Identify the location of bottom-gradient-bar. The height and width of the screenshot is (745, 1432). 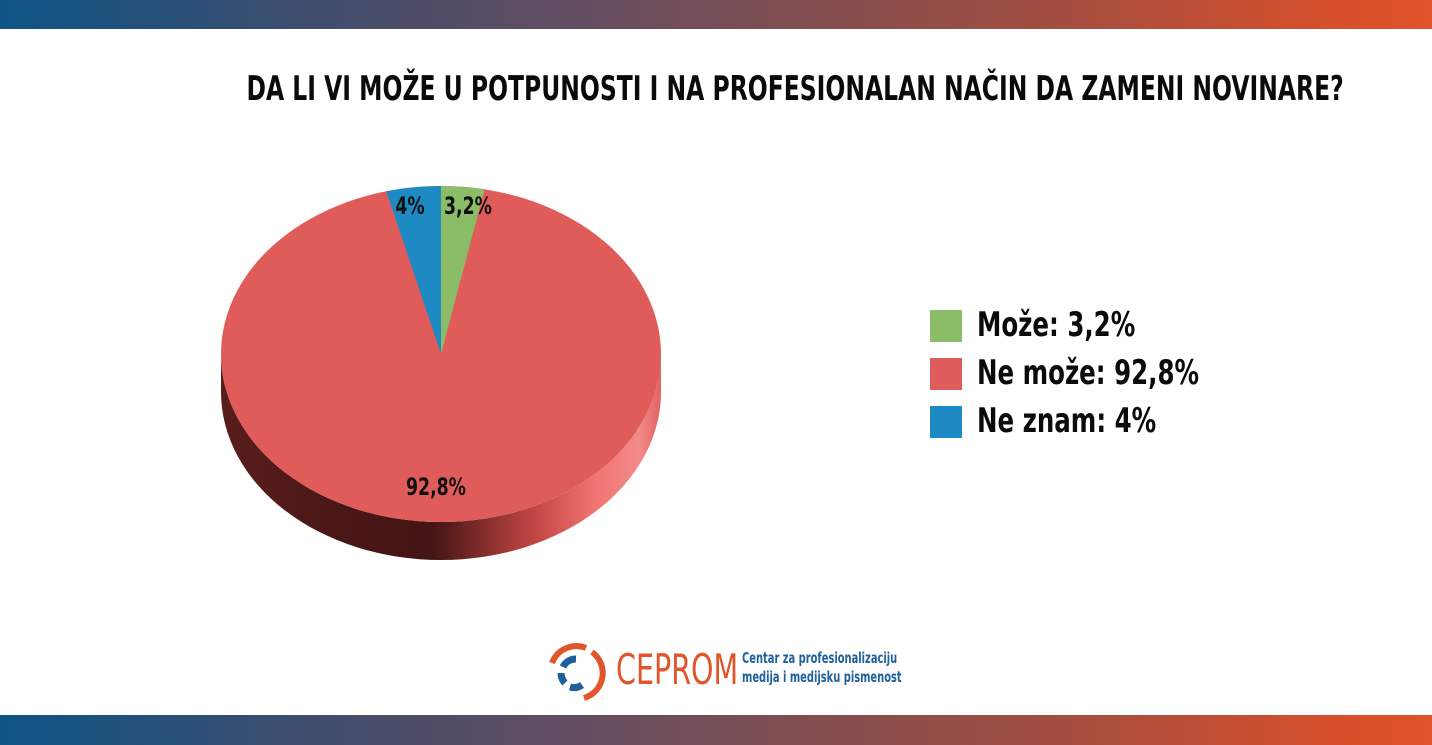
(716, 730).